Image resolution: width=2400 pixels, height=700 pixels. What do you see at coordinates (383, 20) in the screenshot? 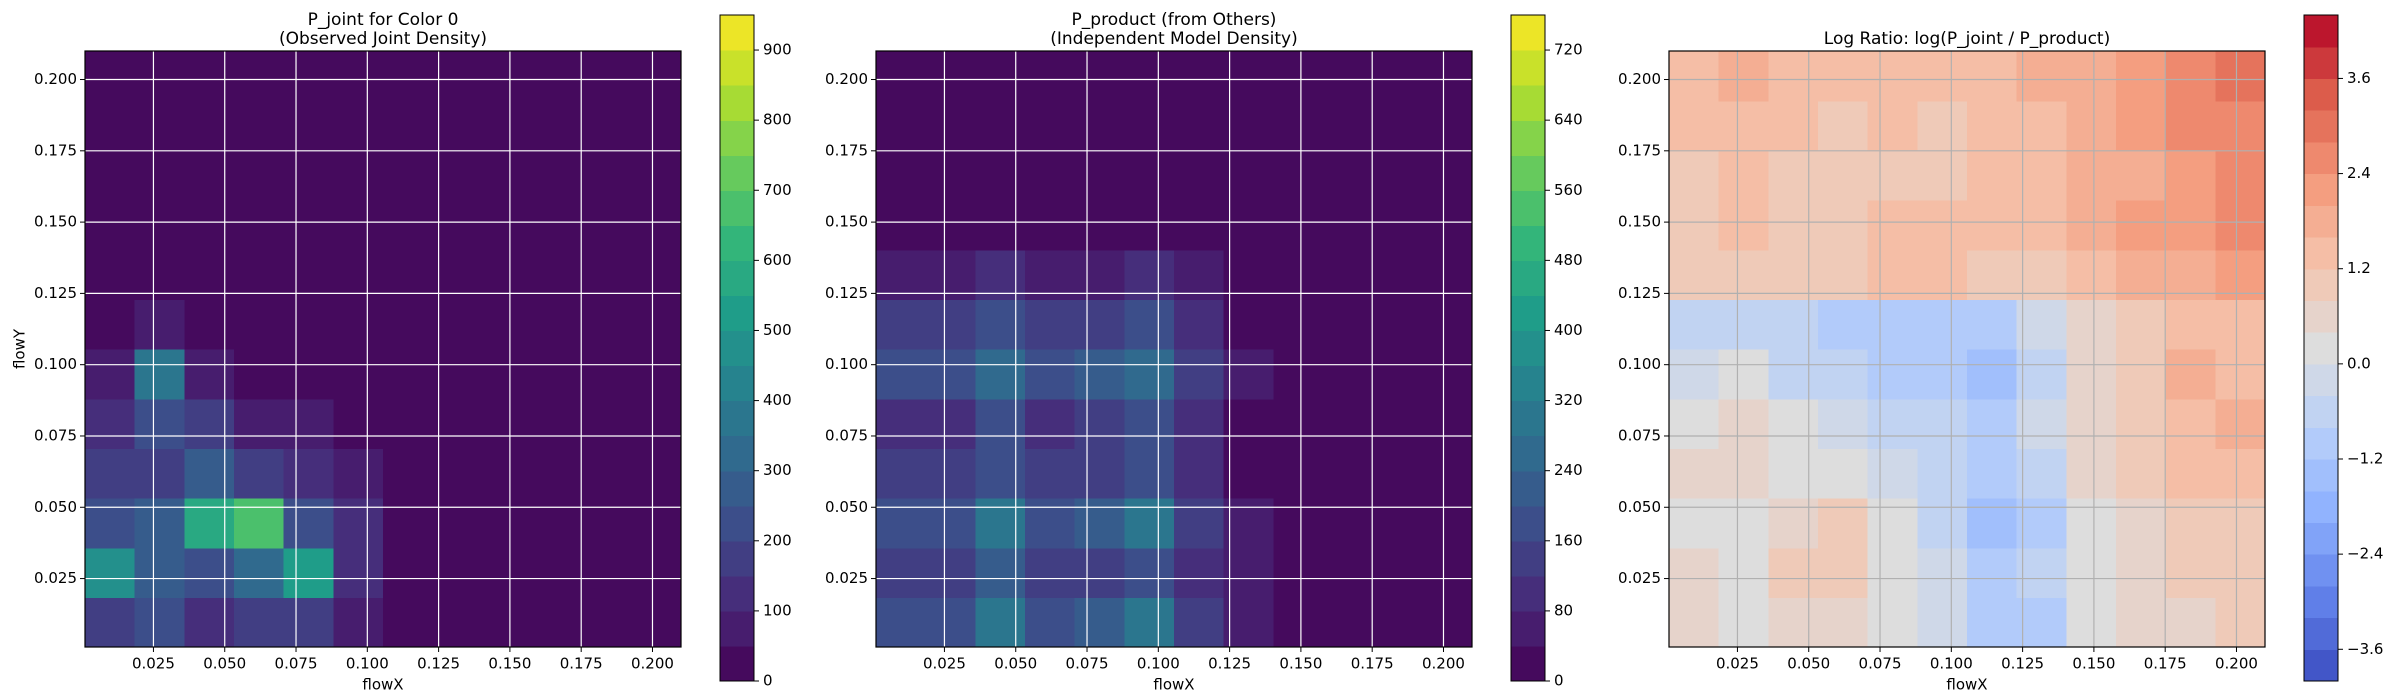
I see `chart-title: P_joint for Color 0` at bounding box center [383, 20].